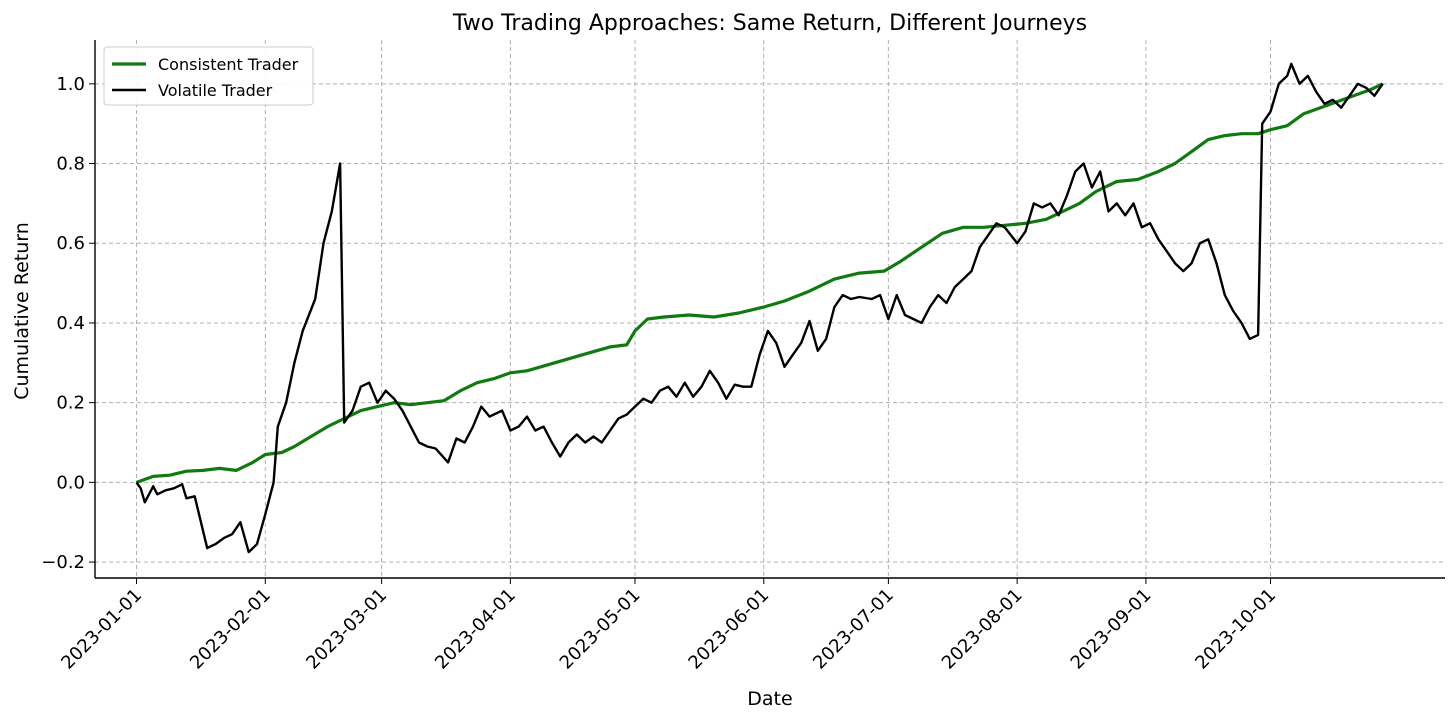  Describe the element at coordinates (70, 164) in the screenshot. I see `y-tick-label: 0.8` at that location.